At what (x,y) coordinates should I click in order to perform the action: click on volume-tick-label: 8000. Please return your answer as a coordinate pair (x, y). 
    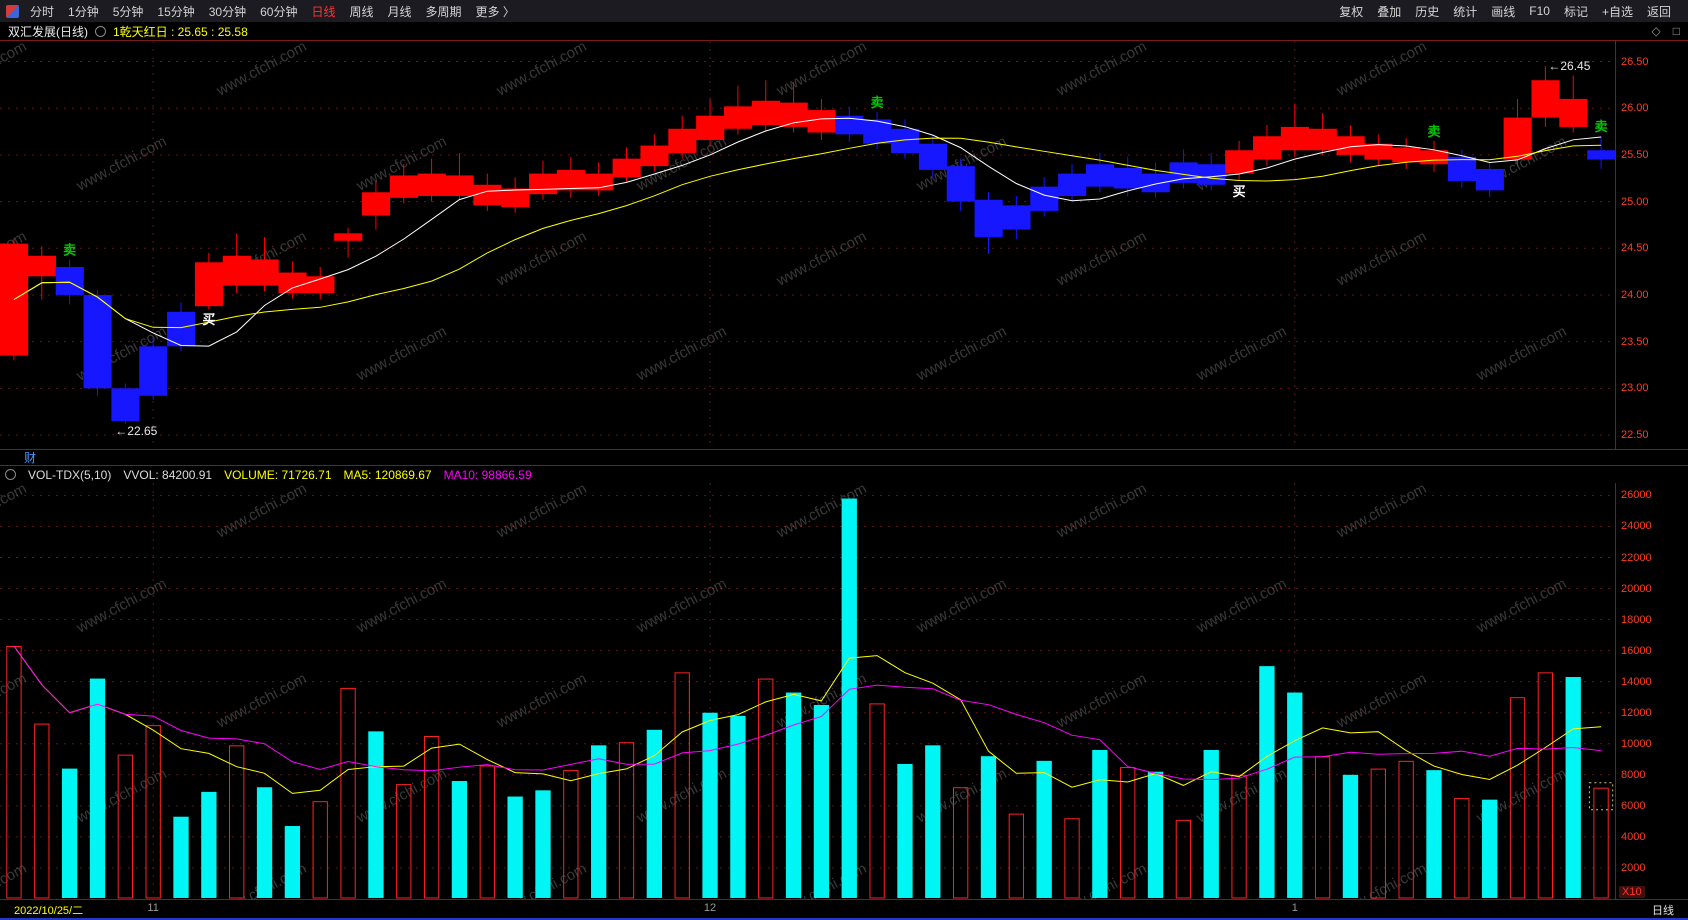
    Looking at the image, I should click on (1633, 774).